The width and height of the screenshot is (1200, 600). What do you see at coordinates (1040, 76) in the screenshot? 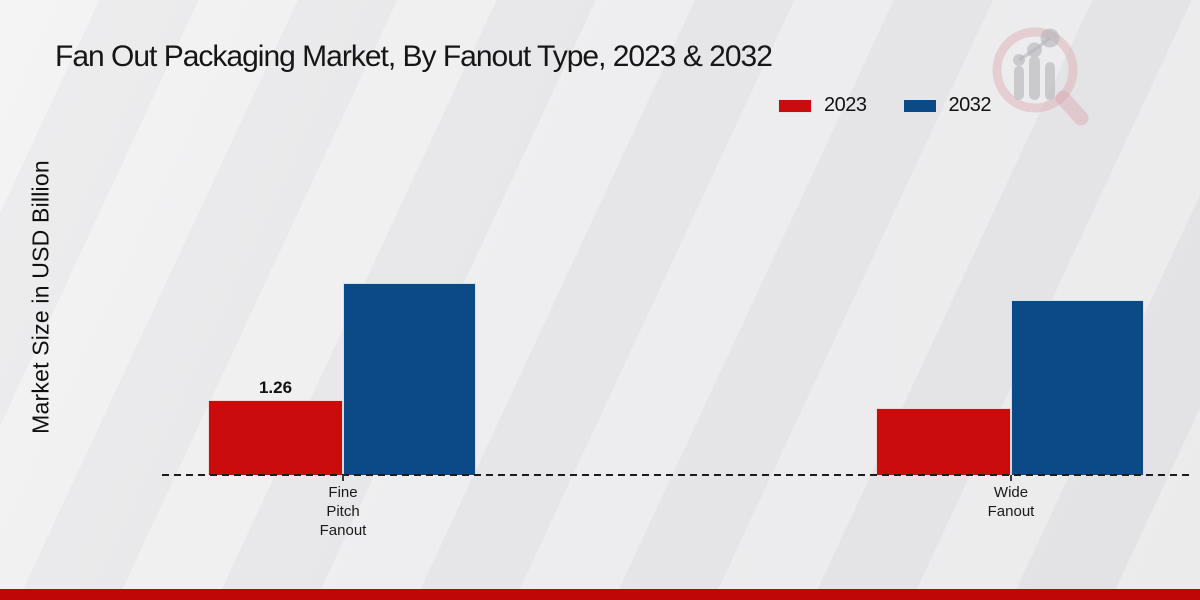
I see `magnifier-bar-chart-logo-icon` at bounding box center [1040, 76].